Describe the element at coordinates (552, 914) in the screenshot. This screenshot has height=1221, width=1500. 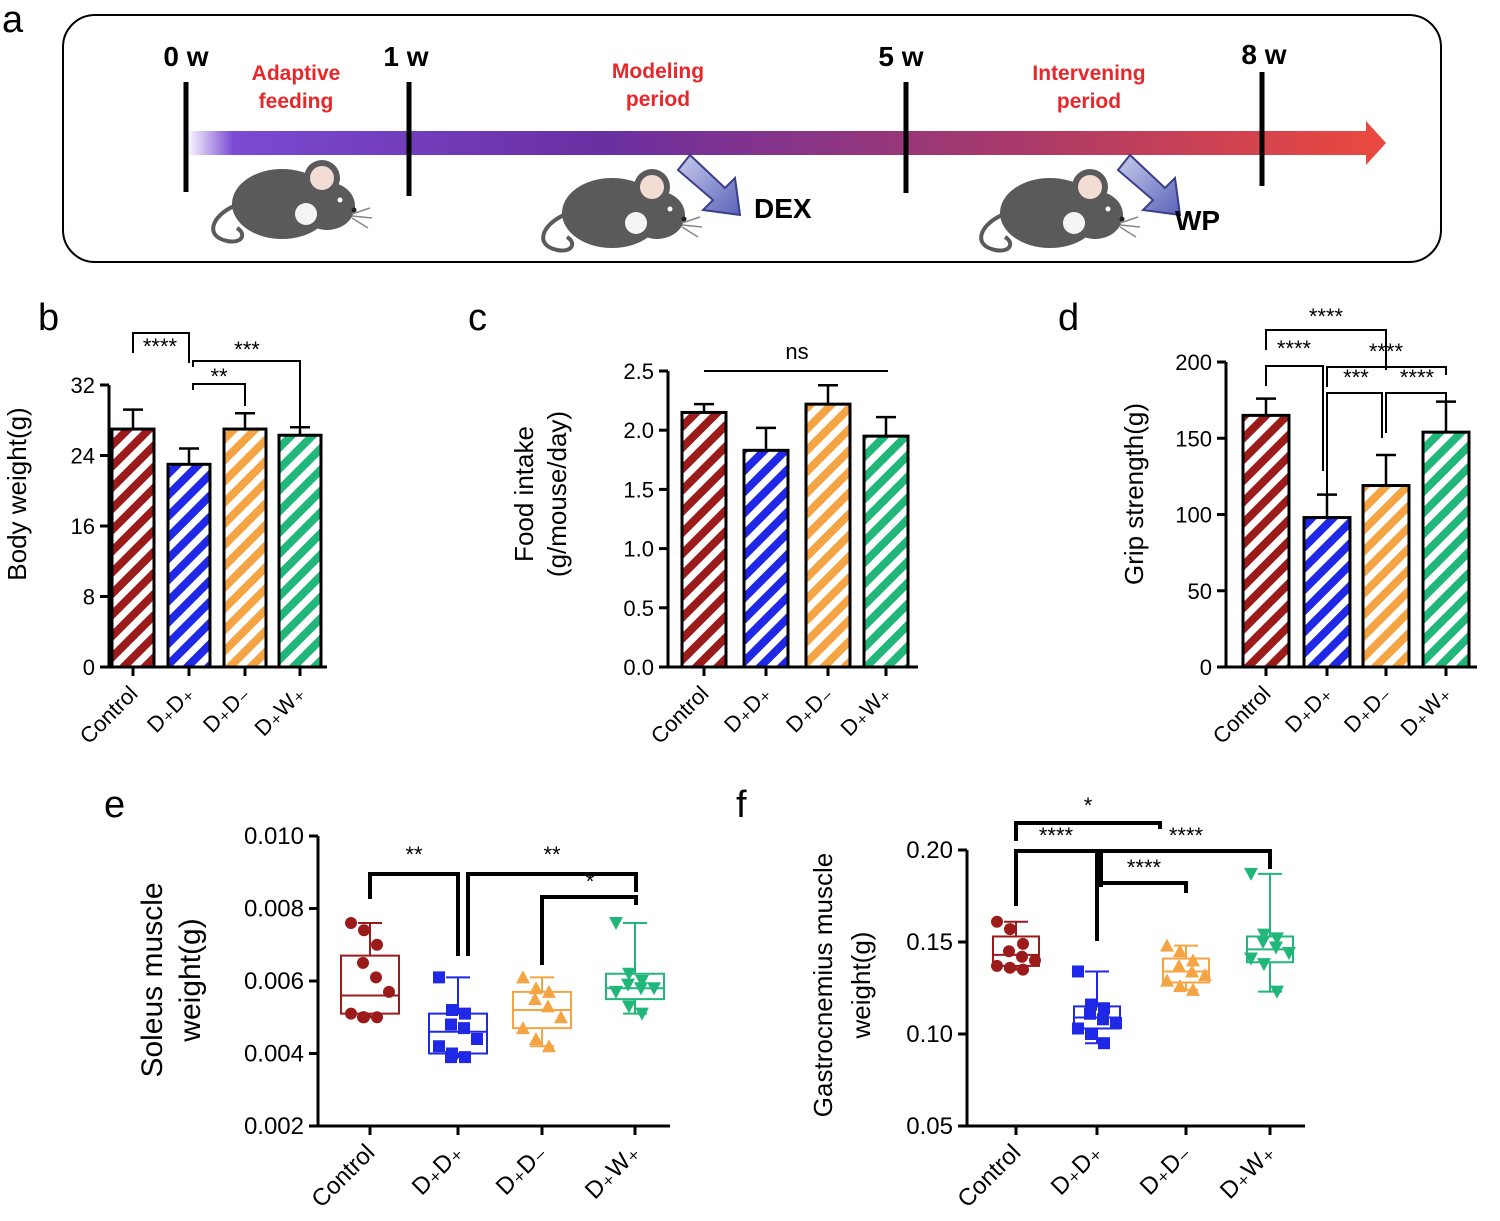
I see `significance-bracket-e` at that location.